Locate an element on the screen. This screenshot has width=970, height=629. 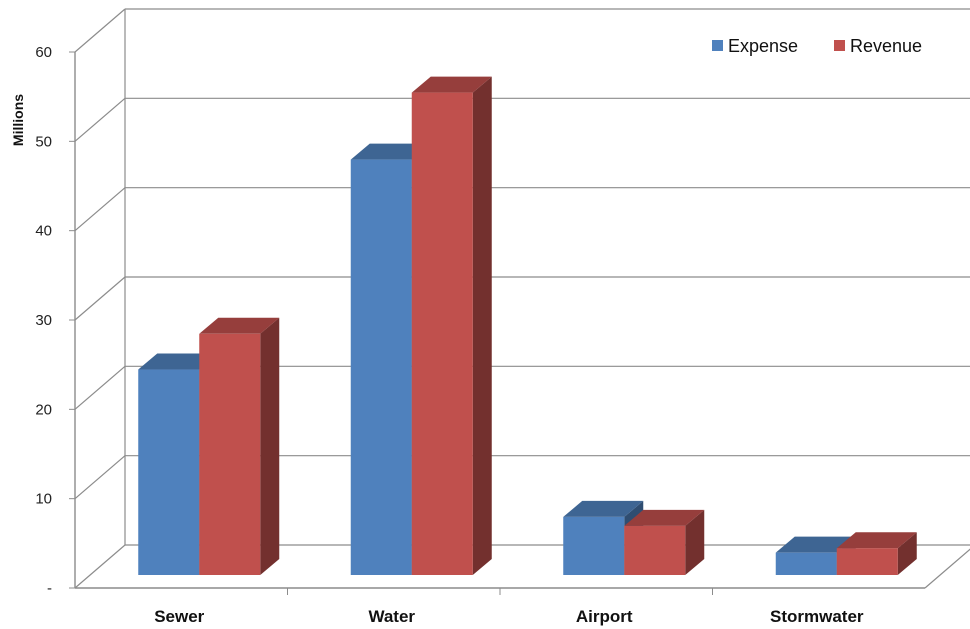
legend: Expense Revenue is located at coordinates (817, 46).